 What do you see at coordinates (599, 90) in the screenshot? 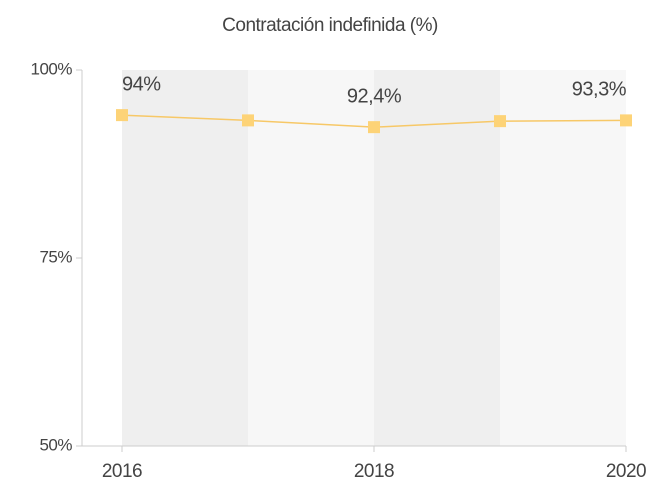
I see `data-label: 93,3%` at bounding box center [599, 90].